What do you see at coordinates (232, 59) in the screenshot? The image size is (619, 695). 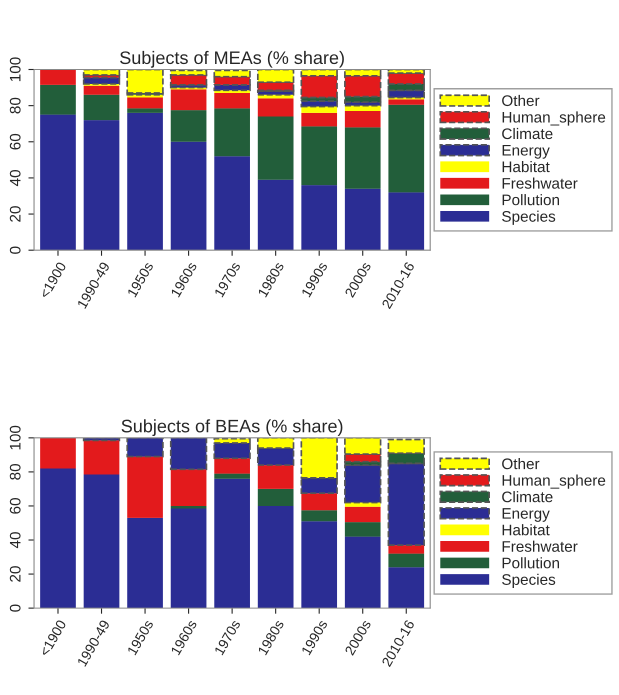 I see `chart-title: Subjects of MEAs (% share)` at bounding box center [232, 59].